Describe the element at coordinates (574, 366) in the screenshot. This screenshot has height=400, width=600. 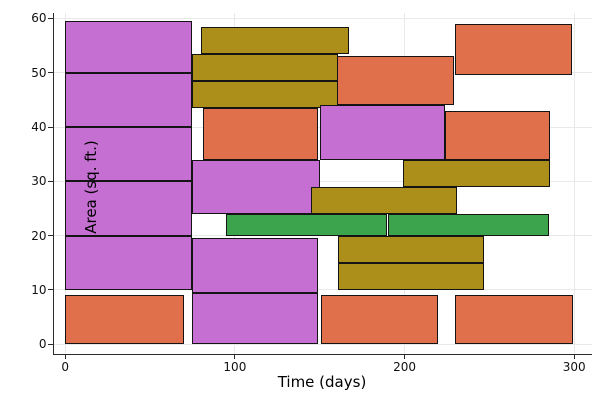
I see `x-tick-label: 300` at that location.